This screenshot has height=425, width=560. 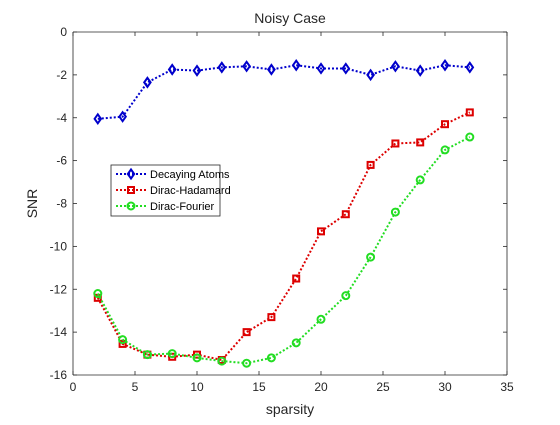 I want to click on x-tick-label: 15, so click(x=259, y=387).